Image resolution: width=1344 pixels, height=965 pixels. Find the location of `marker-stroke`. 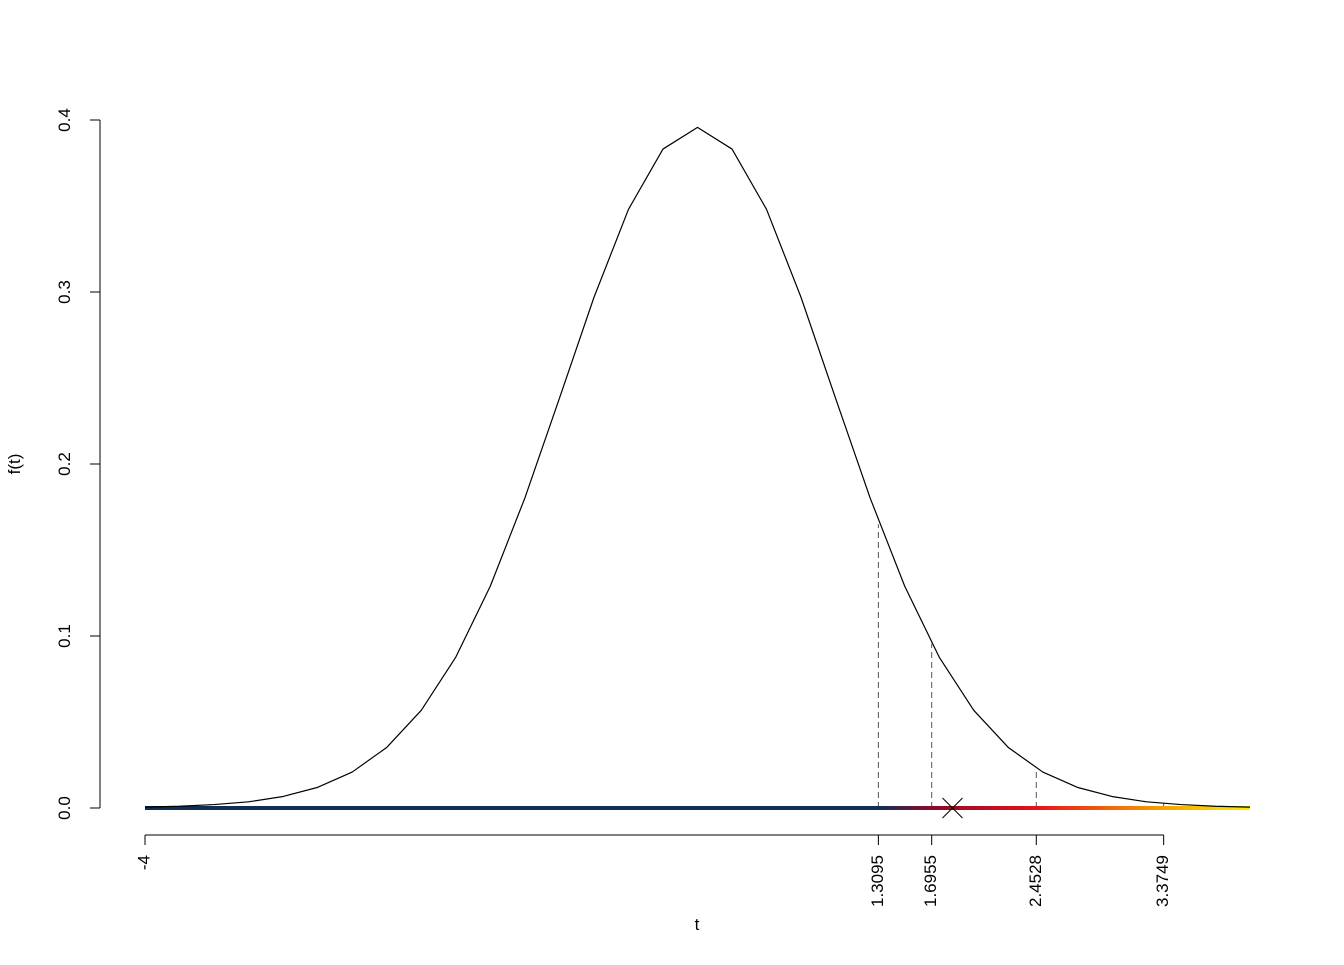

marker-stroke is located at coordinates (952, 808).